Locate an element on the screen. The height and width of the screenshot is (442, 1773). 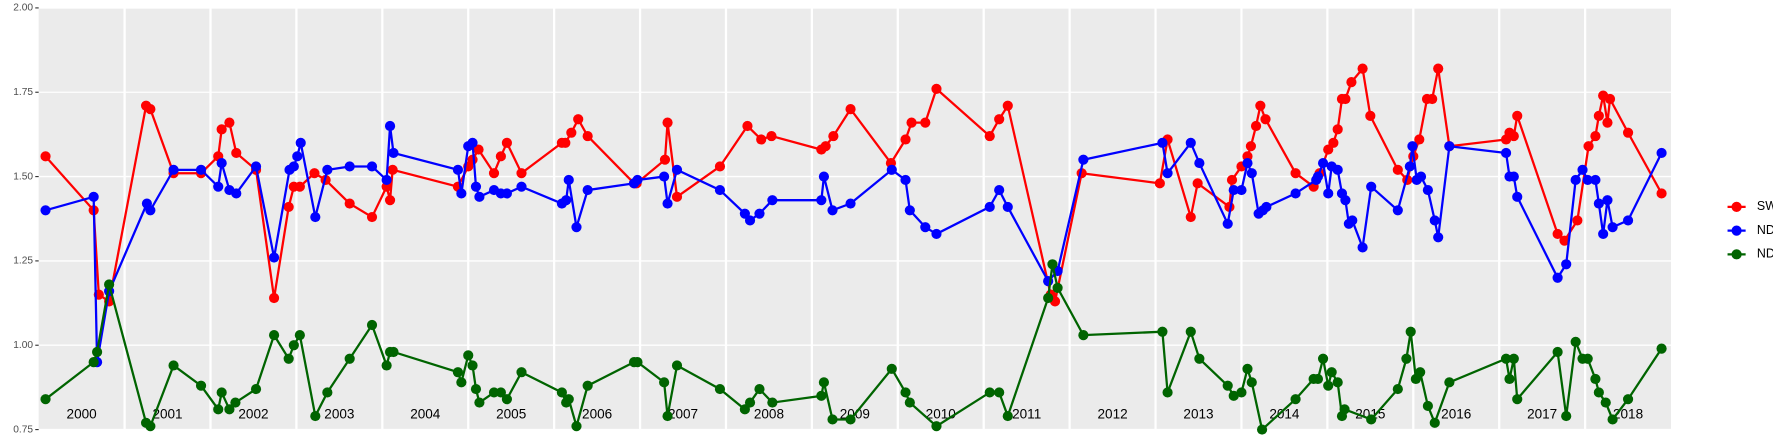
year-label: 2004 is located at coordinates (425, 413).